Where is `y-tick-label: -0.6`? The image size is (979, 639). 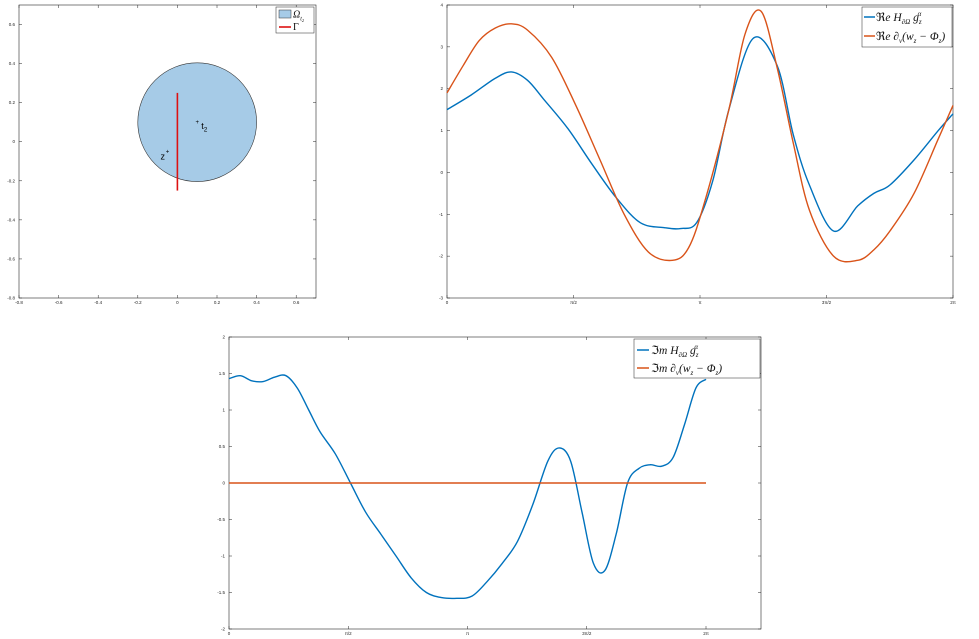
y-tick-label: -0.6 is located at coordinates (11, 258).